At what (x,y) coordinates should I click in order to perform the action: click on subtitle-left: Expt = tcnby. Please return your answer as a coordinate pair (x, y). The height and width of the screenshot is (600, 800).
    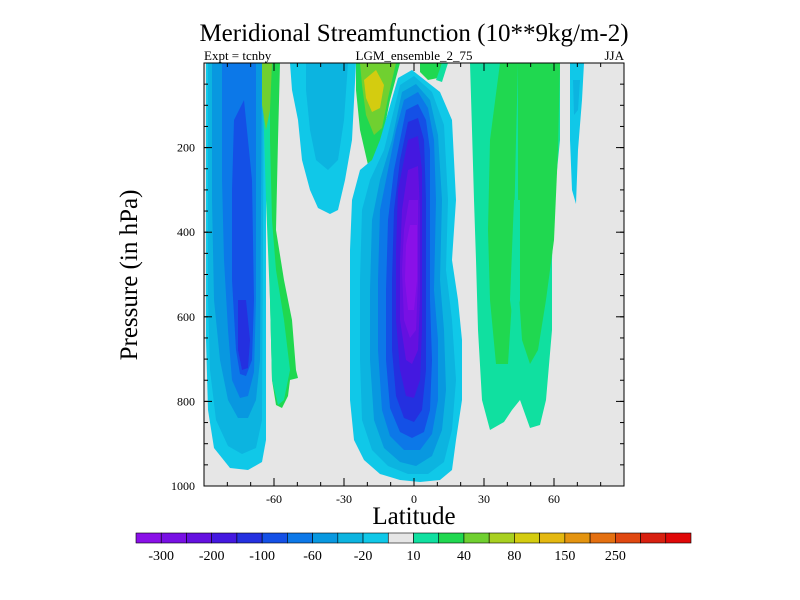
    Looking at the image, I should click on (238, 55).